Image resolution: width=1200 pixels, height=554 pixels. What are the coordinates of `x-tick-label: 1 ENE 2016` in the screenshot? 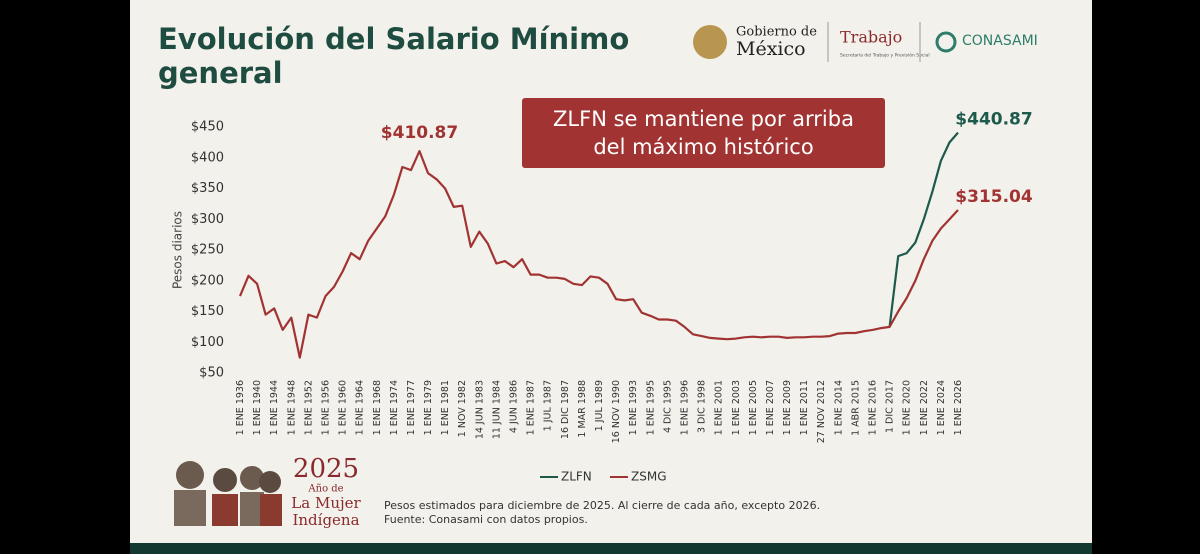 It's located at (873, 407).